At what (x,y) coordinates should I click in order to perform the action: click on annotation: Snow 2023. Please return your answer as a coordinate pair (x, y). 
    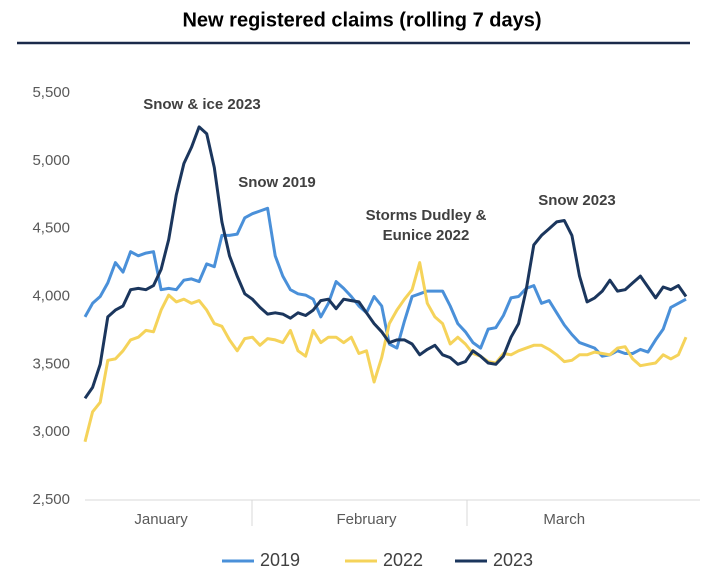
    Looking at the image, I should click on (577, 200).